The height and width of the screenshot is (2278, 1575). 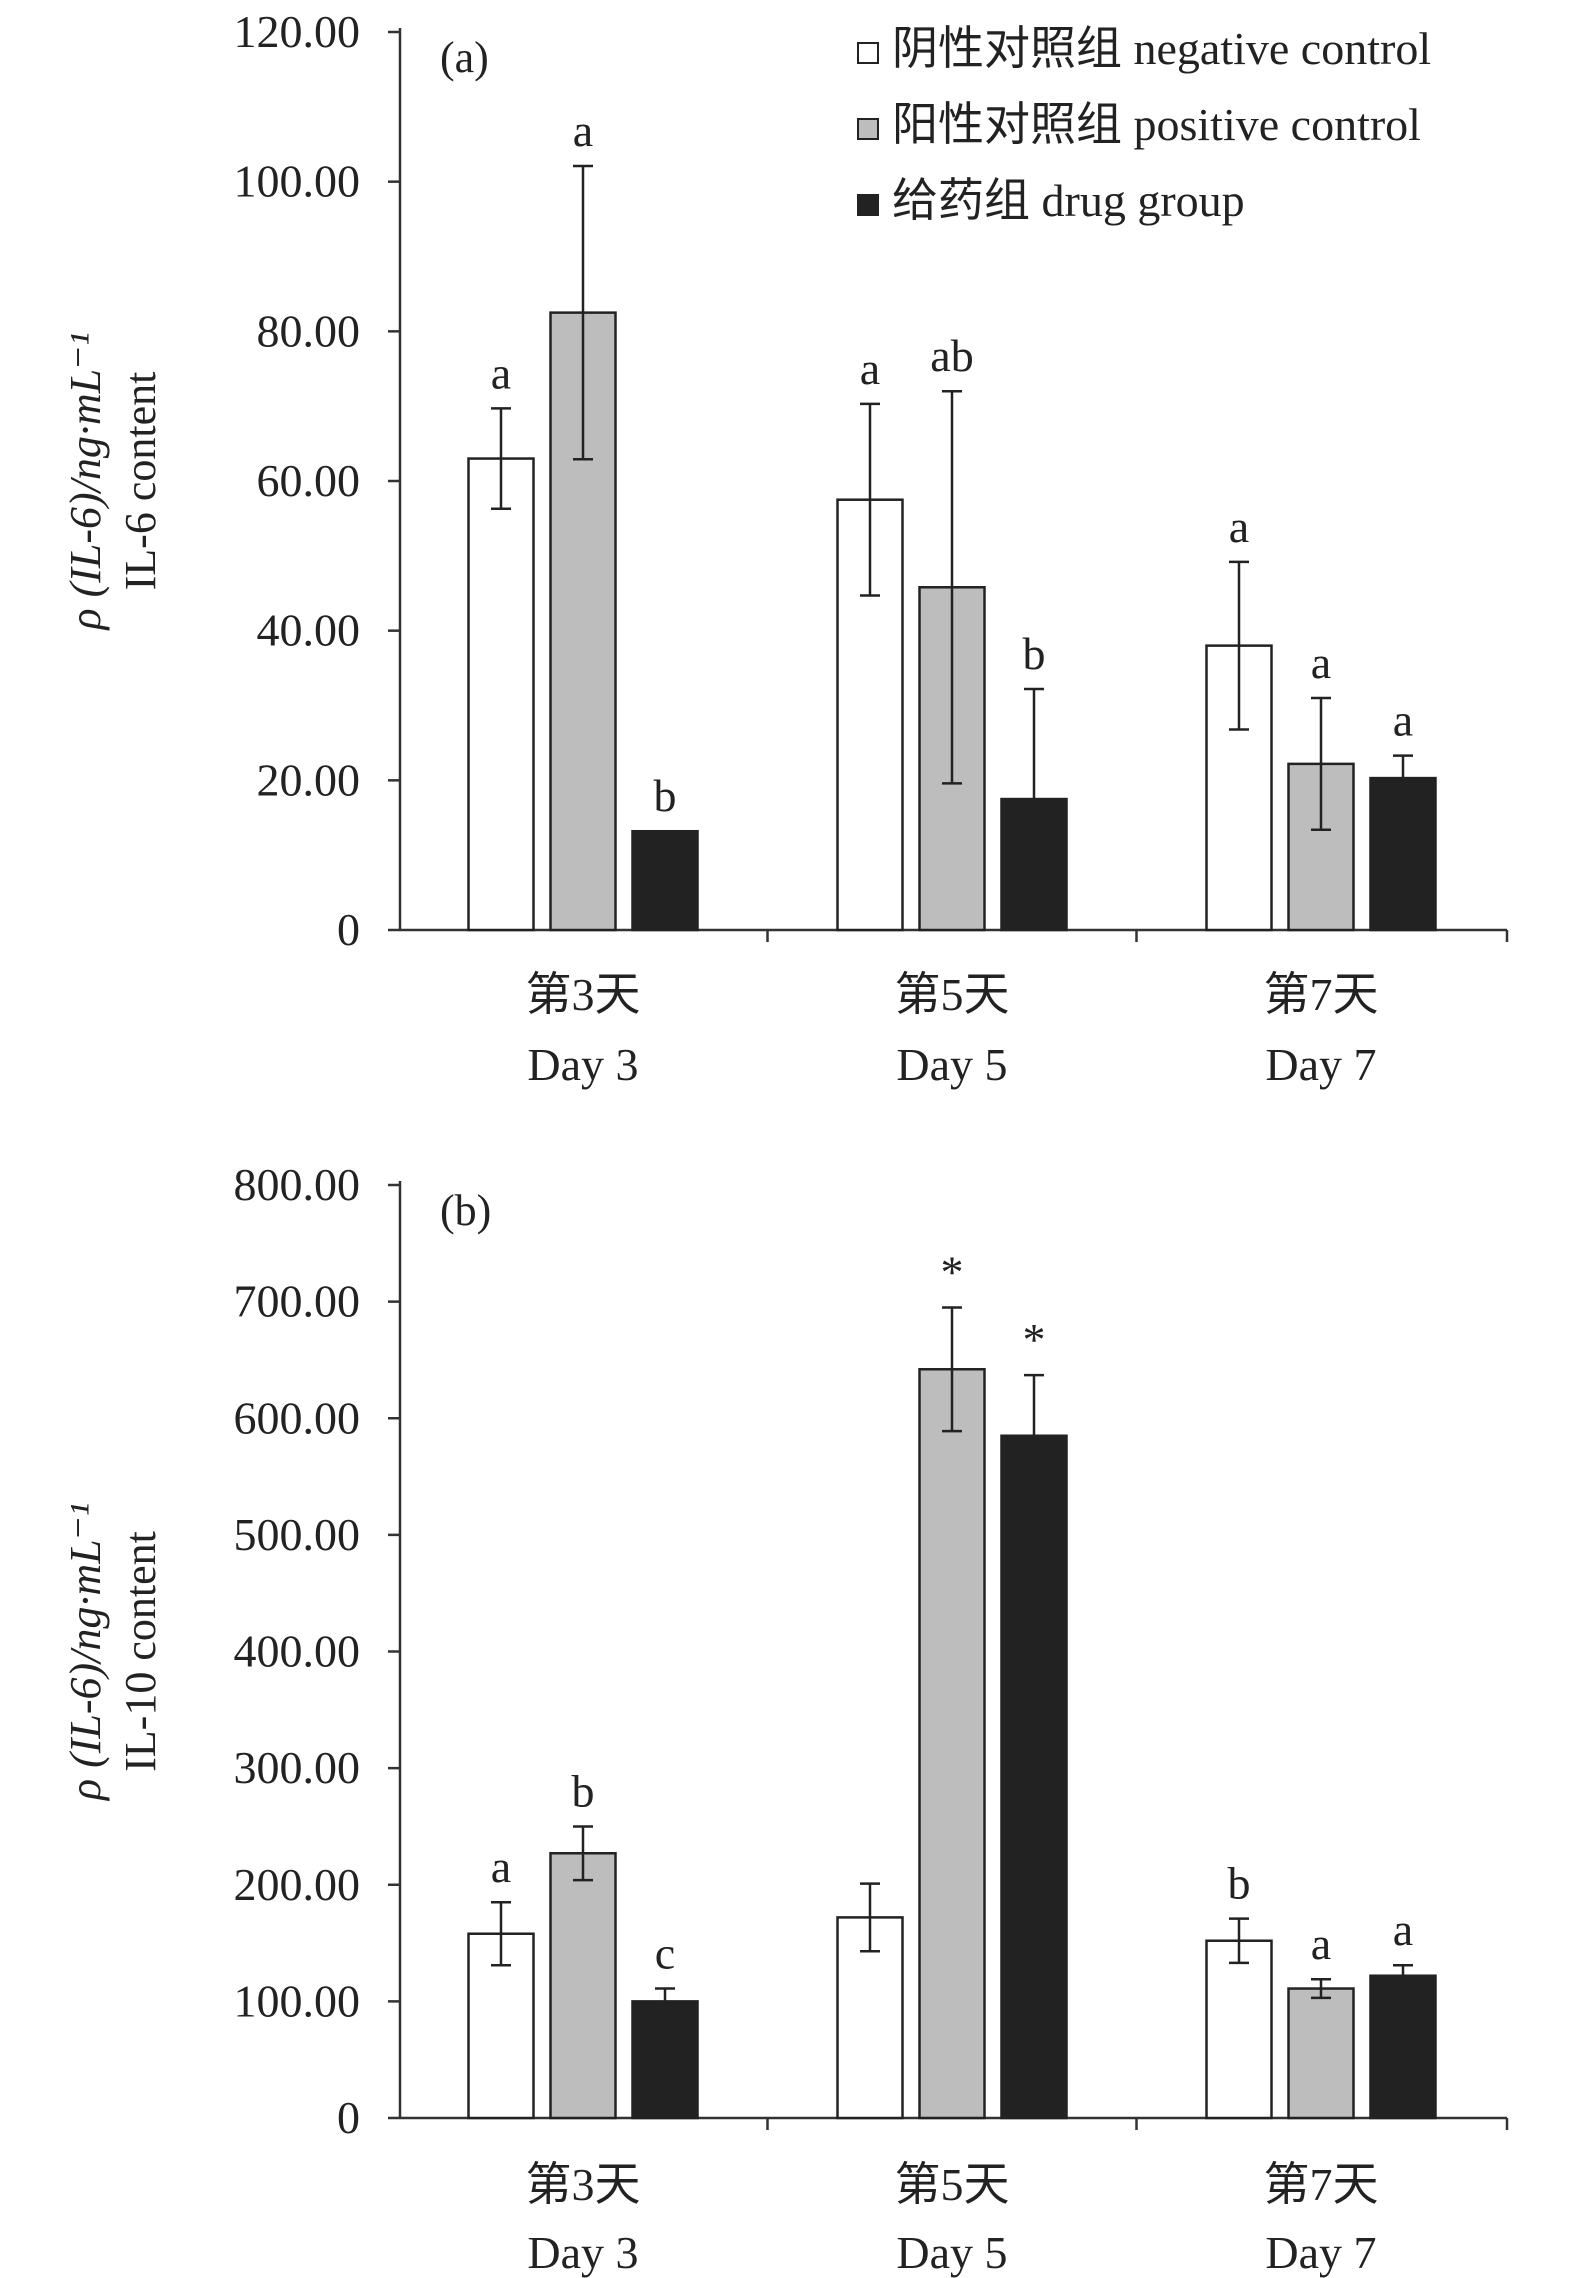 I want to click on legend-entry: 阳性对照组 positive control, so click(x=1156, y=124).